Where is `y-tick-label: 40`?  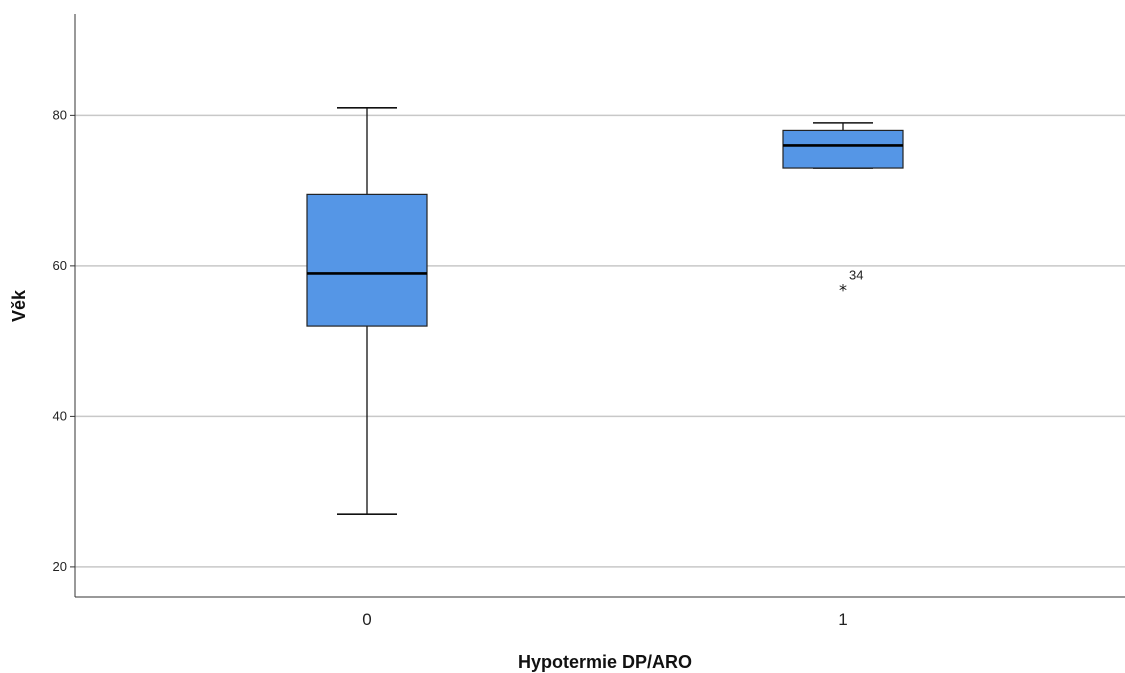
y-tick-label: 40 is located at coordinates (60, 415).